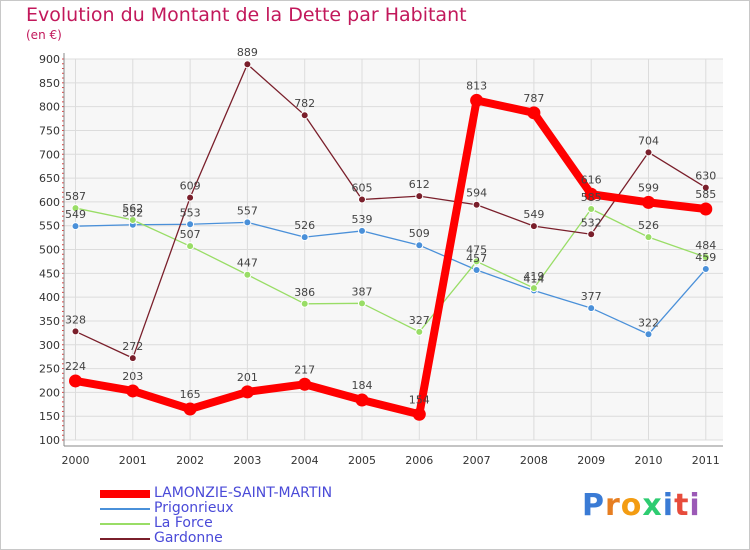 Image resolution: width=750 pixels, height=550 pixels. I want to click on proxiti-logo: Proxiti, so click(641, 505).